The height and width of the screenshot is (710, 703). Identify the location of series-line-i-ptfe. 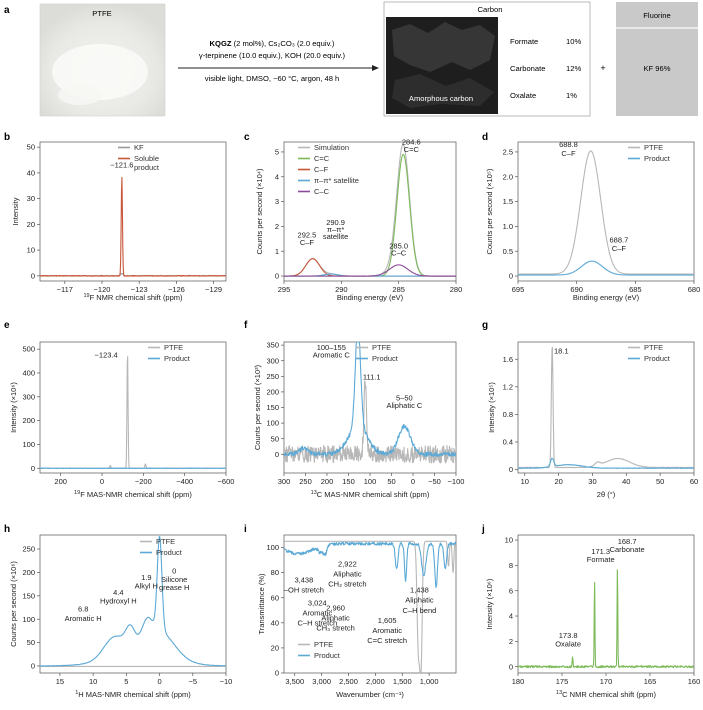
(370, 606).